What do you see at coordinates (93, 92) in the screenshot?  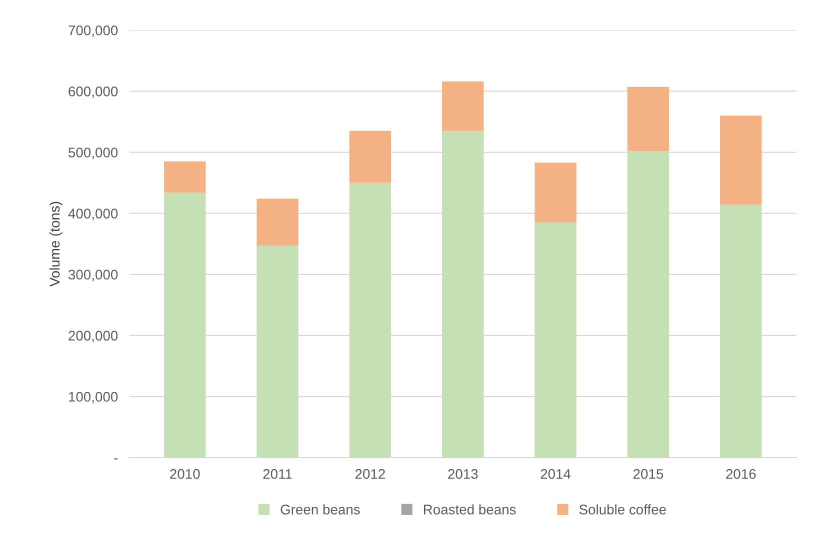 I see `y-tick-label: 600,000` at bounding box center [93, 92].